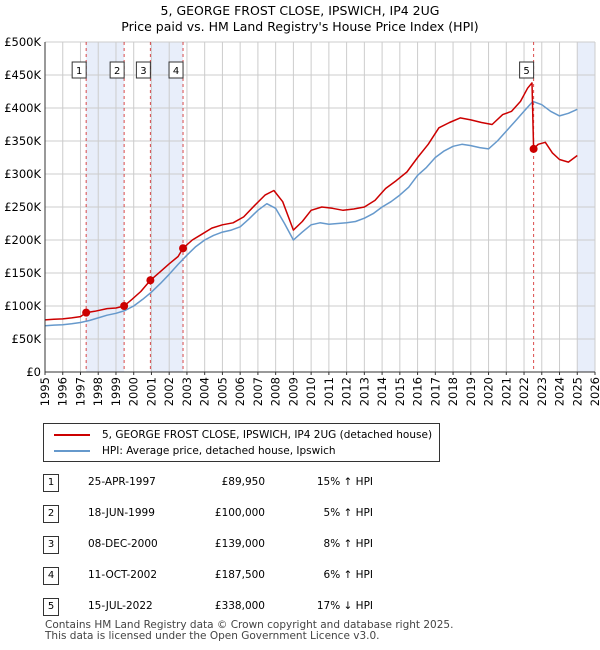 The image size is (600, 650). What do you see at coordinates (382, 391) in the screenshot?
I see `x-tick-label: 2014` at bounding box center [382, 391].